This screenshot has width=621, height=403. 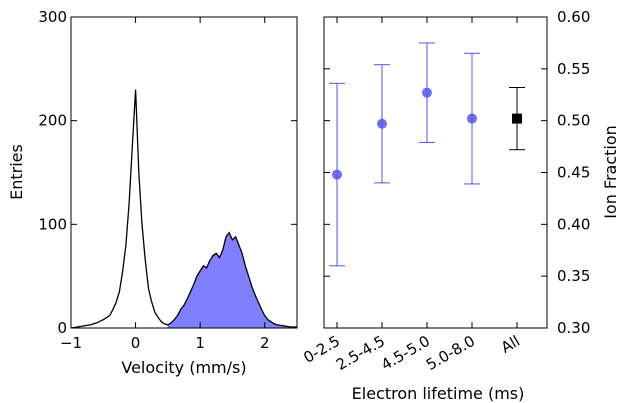 I want to click on ion-fraction-xtick-label: 4.5-5.0, so click(x=405, y=353).